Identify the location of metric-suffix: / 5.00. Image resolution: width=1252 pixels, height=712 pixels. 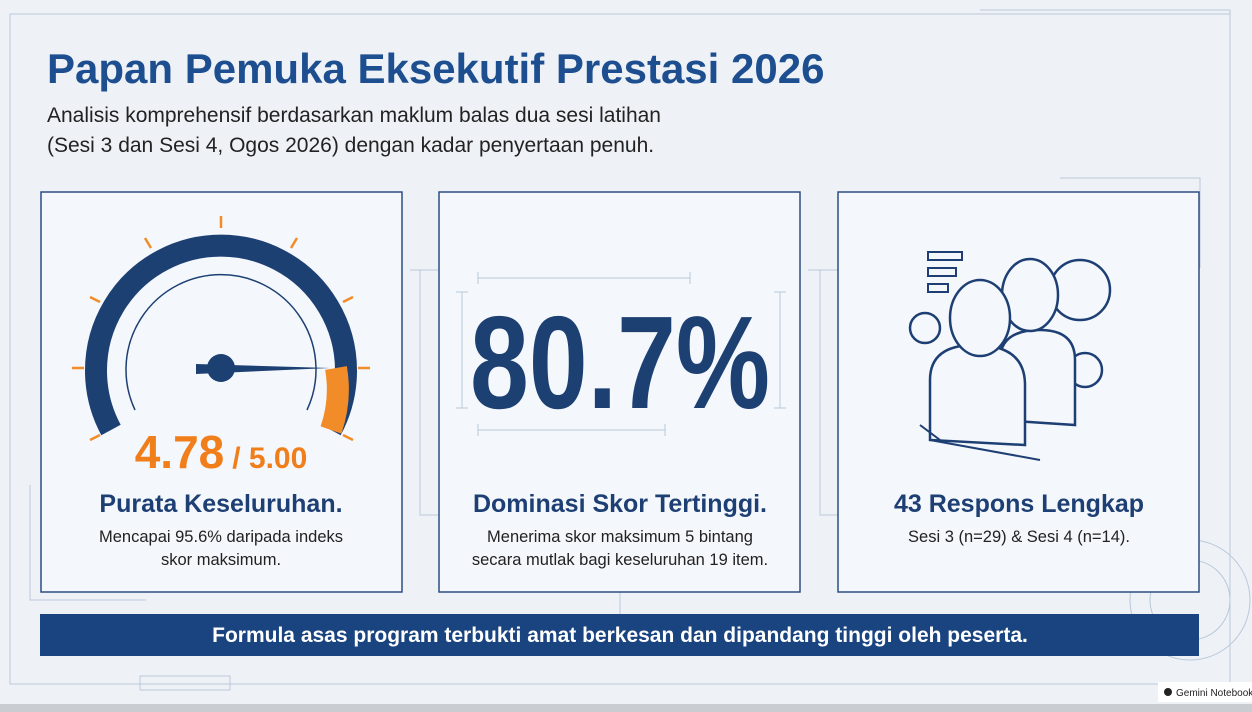
(269, 458).